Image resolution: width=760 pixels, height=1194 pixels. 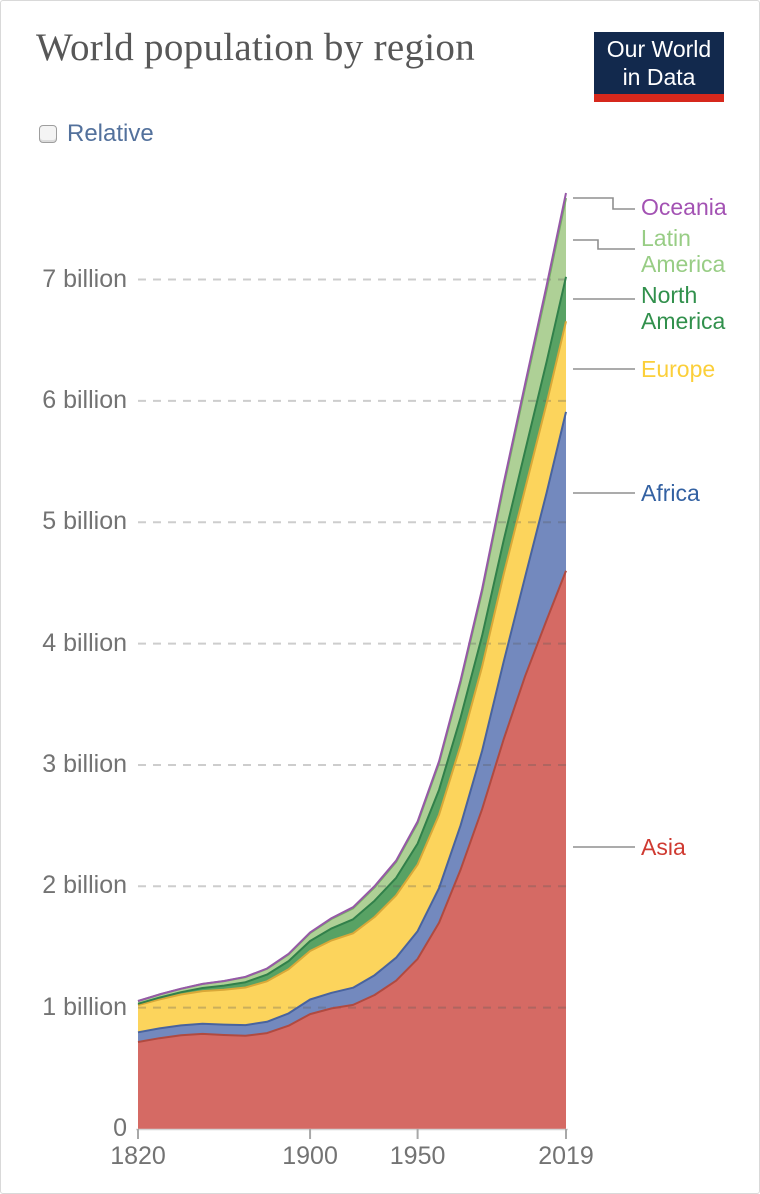 What do you see at coordinates (670, 493) in the screenshot?
I see `legend-label-africa: Africa` at bounding box center [670, 493].